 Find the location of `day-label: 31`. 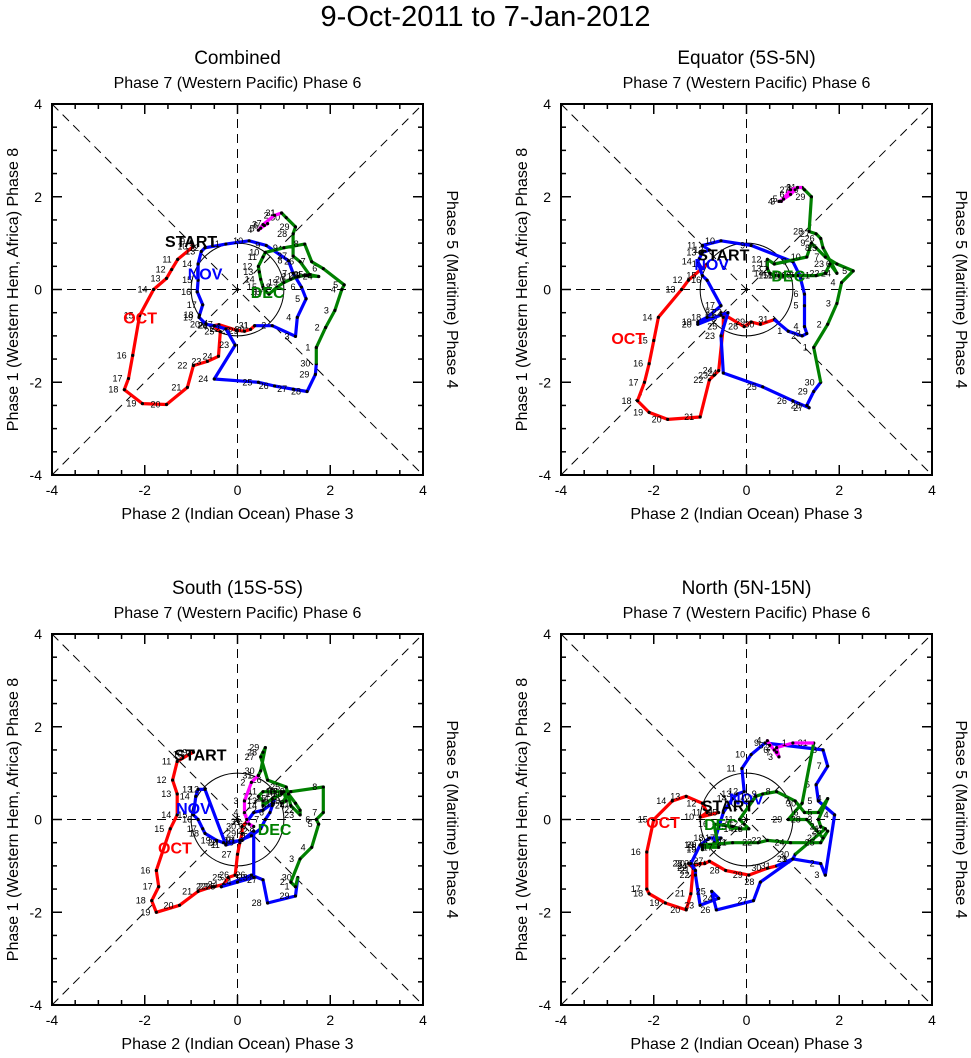

day-label: 31 is located at coordinates (271, 213).